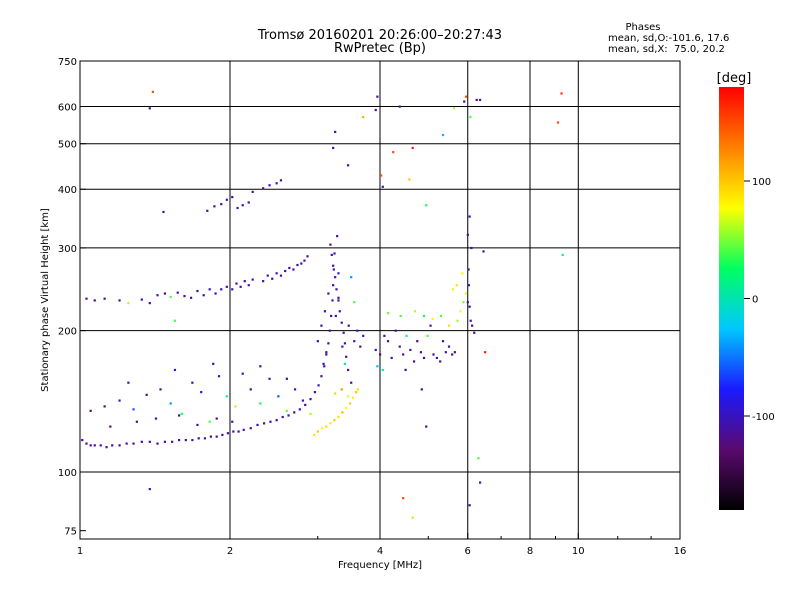  Describe the element at coordinates (761, 182) in the screenshot. I see `colorbar-tick-label: 100` at that location.